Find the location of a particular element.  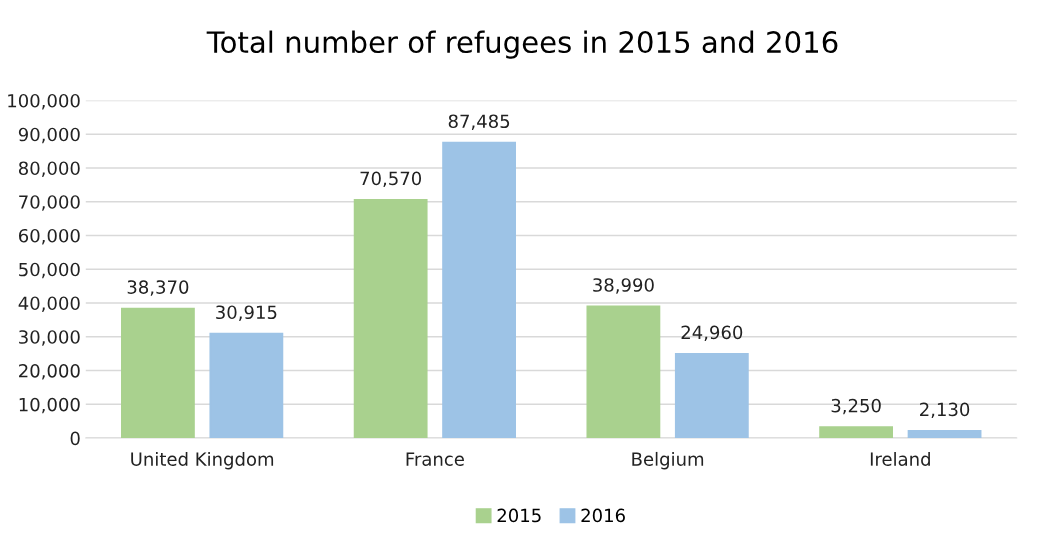

y-tick-label: 50,000 is located at coordinates (49, 270).